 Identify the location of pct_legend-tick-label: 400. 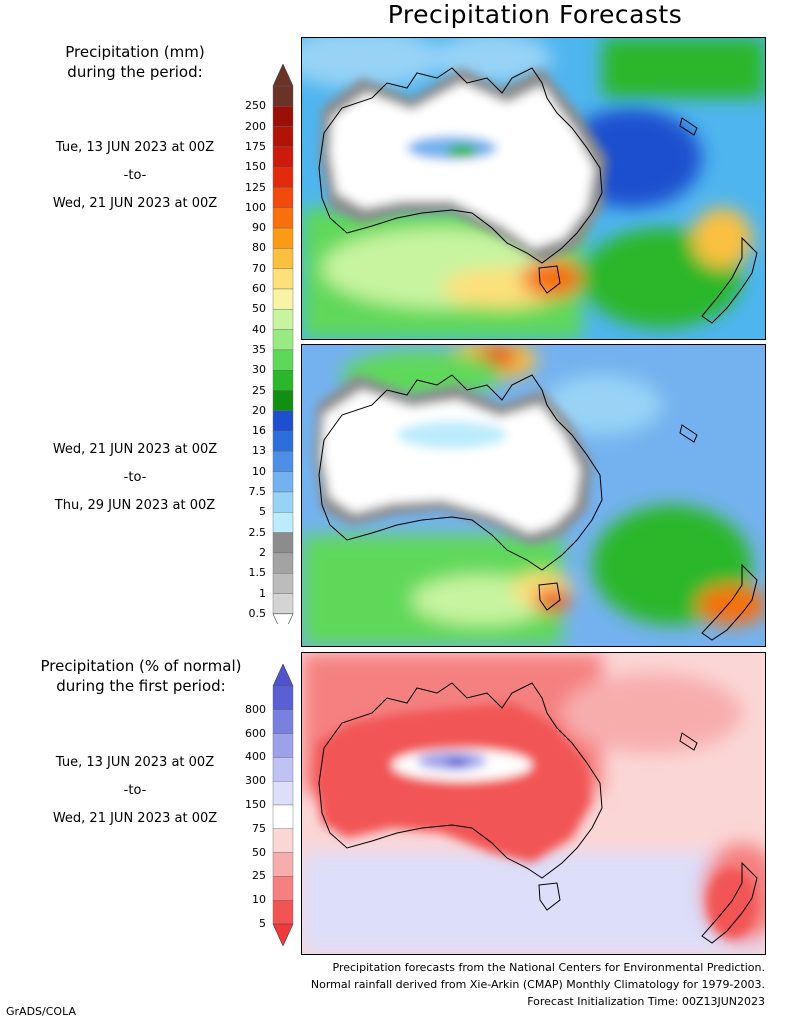
(255, 757).